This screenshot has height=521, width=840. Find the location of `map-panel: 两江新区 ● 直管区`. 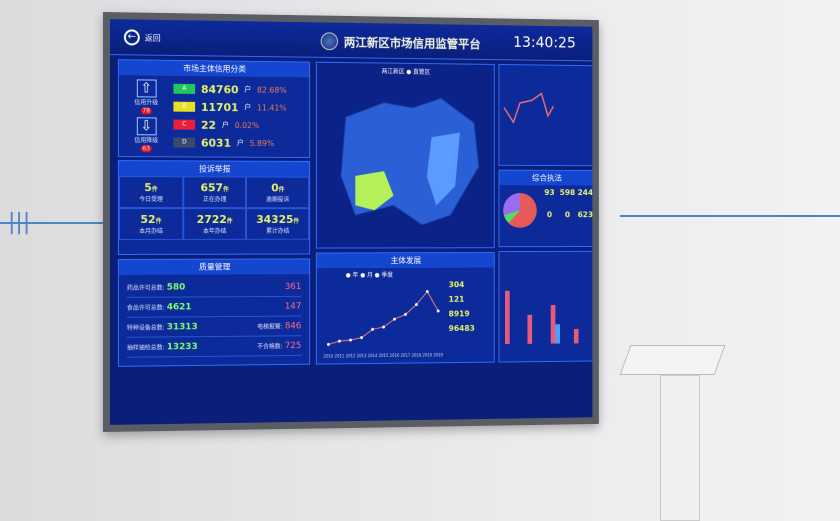

map-panel: 两江新区 ● 直管区 is located at coordinates (405, 155).